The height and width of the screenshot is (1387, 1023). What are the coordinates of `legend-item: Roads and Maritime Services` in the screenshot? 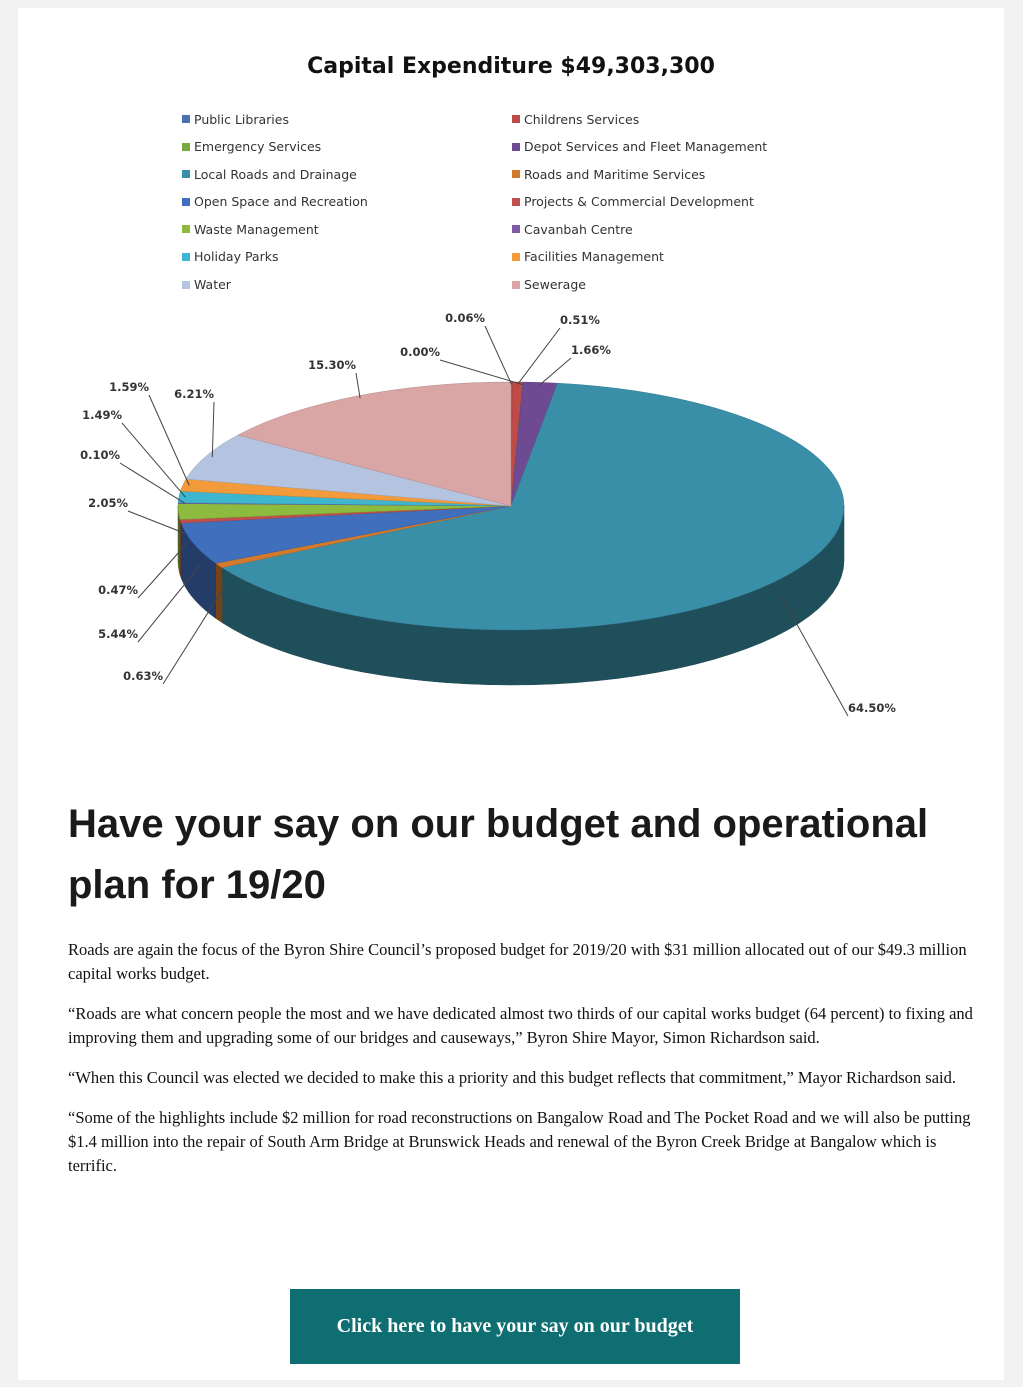 It's located at (657, 174).